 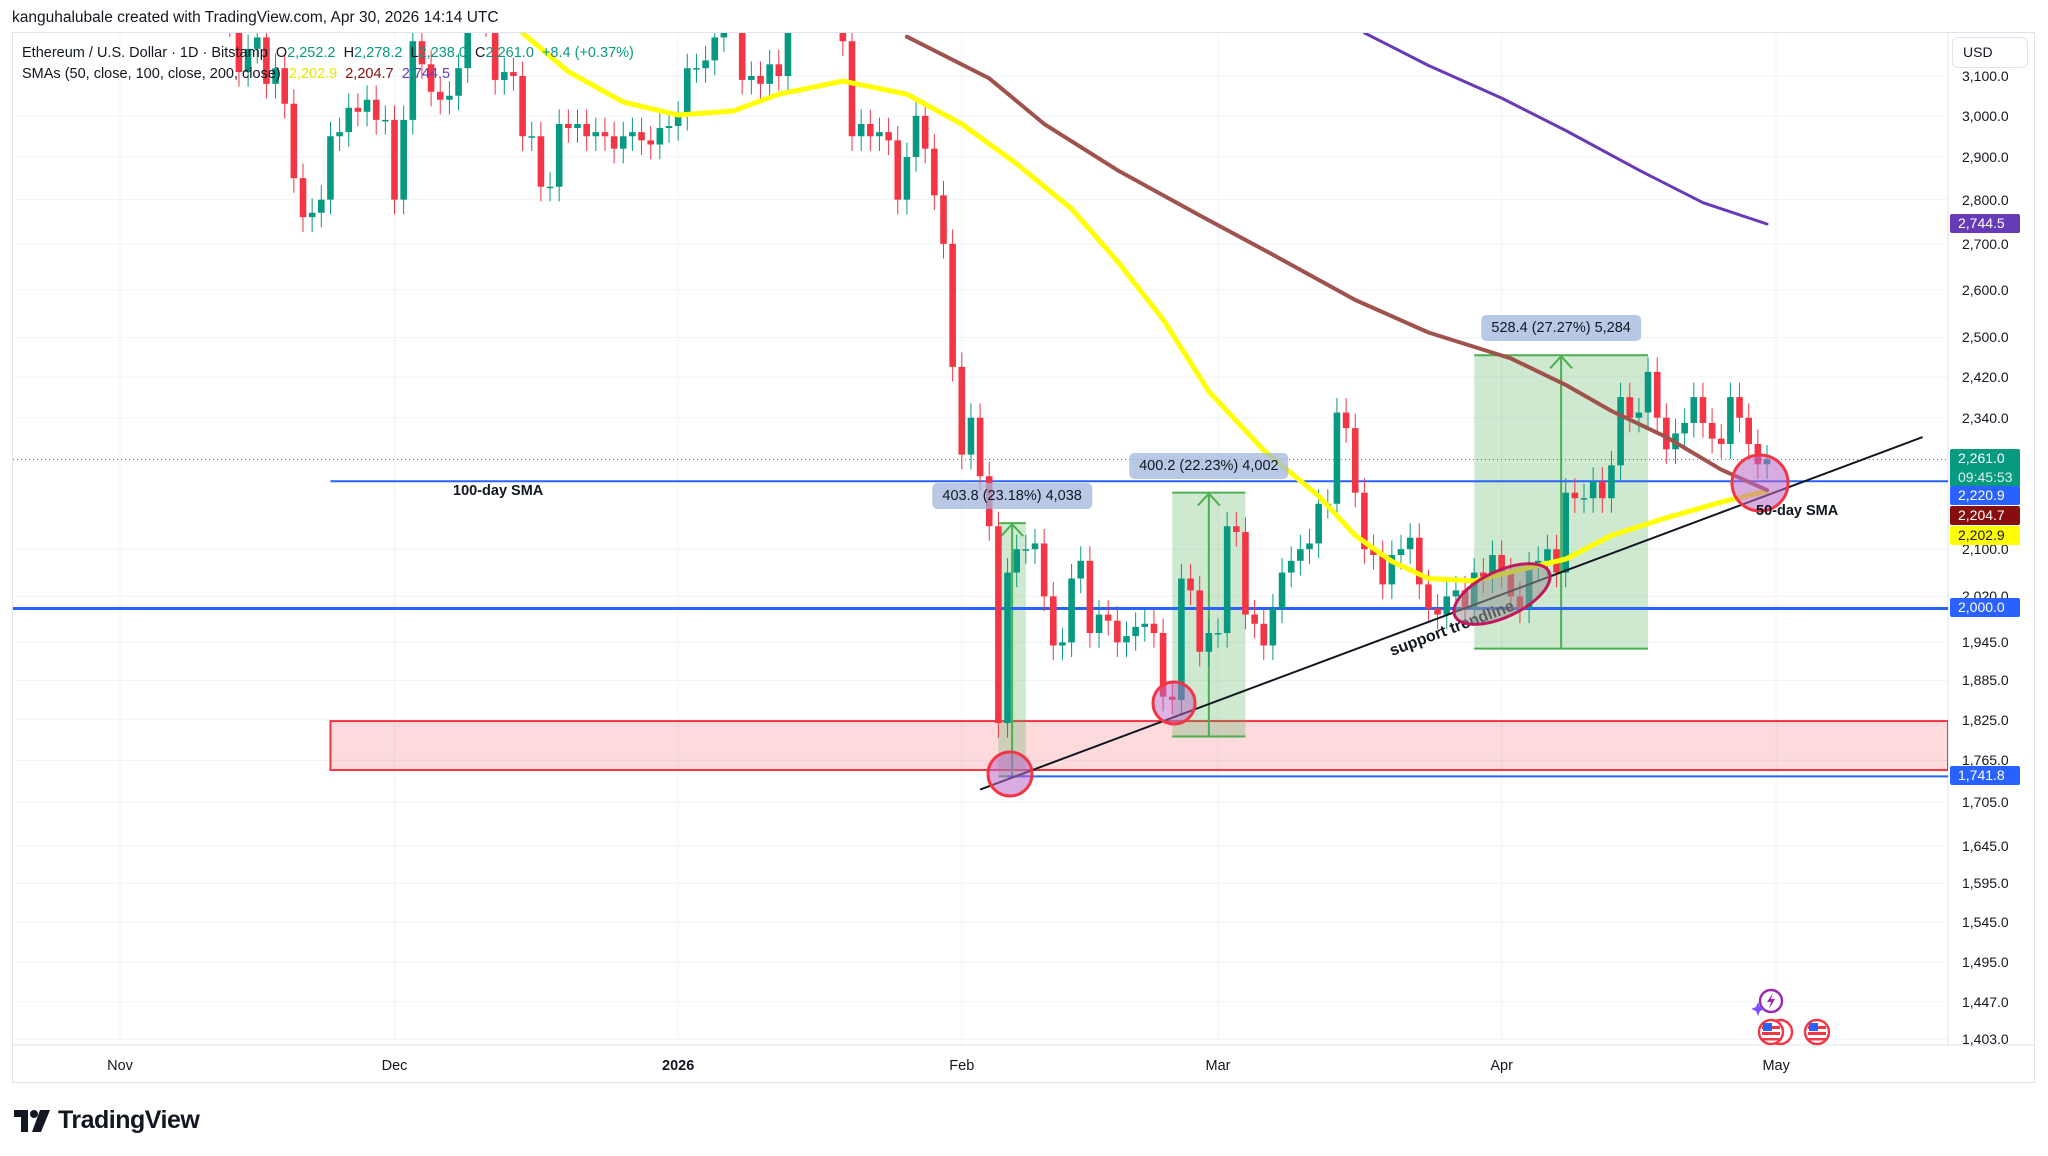 I want to click on measure-tools, so click(x=1323, y=566).